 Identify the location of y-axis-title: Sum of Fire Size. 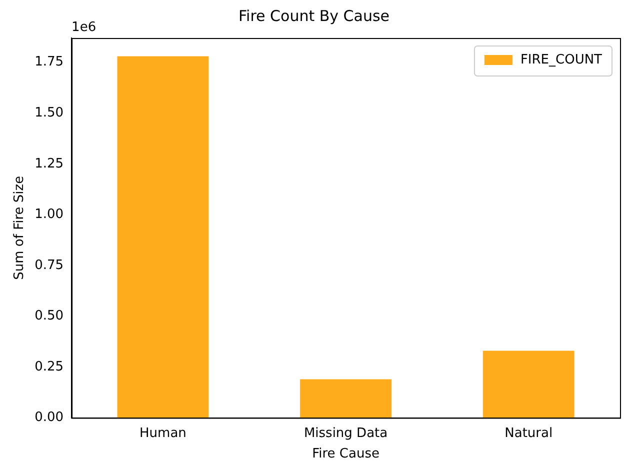
(20, 228).